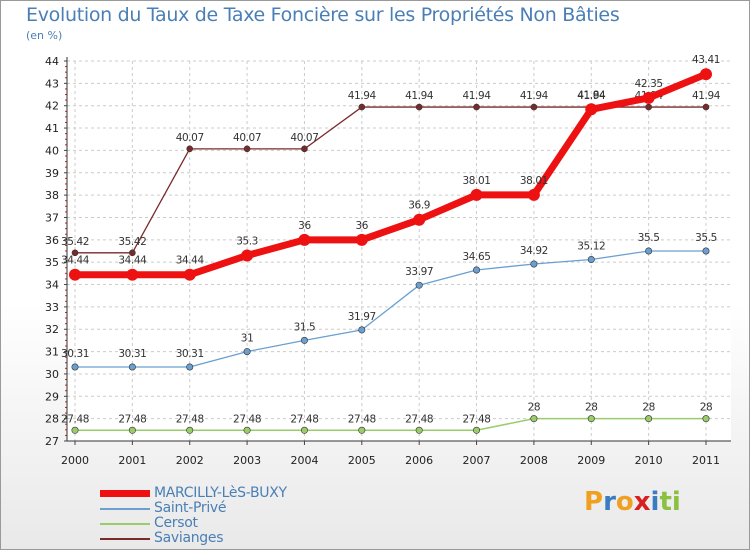  Describe the element at coordinates (189, 538) in the screenshot. I see `legend-label: Savianges` at that location.